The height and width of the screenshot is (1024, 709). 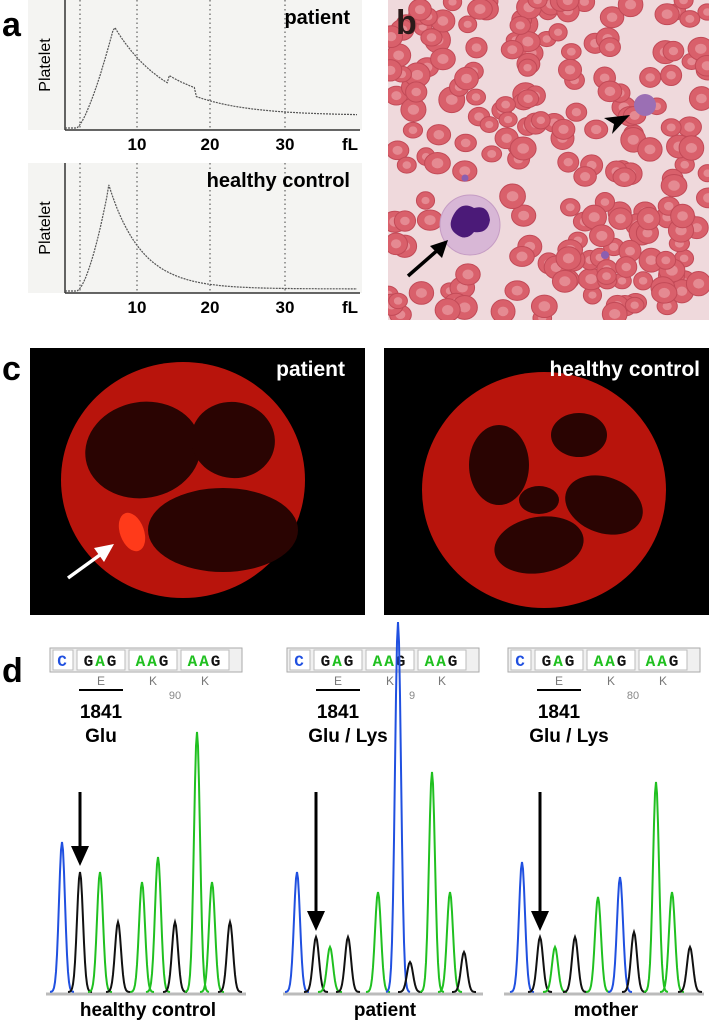 What do you see at coordinates (101, 736) in the screenshot?
I see `residue: Glu` at bounding box center [101, 736].